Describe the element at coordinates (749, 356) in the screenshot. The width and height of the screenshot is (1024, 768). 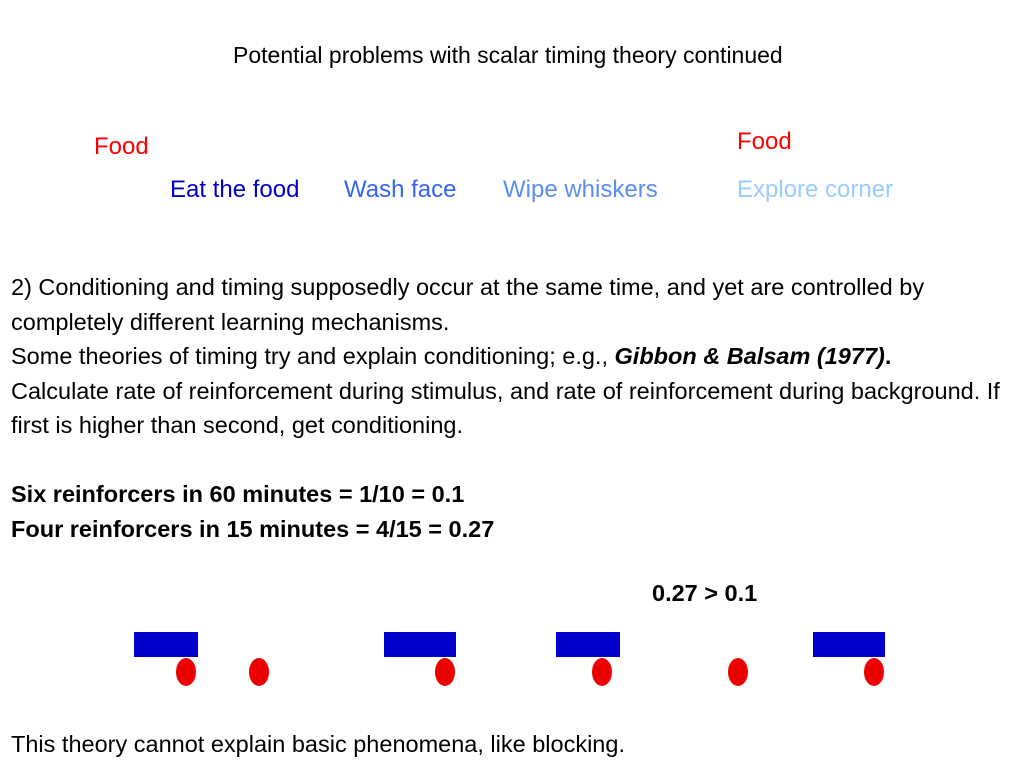
I see `citation-gibbon-balsam: Gibbon & Balsam (1977)` at that location.